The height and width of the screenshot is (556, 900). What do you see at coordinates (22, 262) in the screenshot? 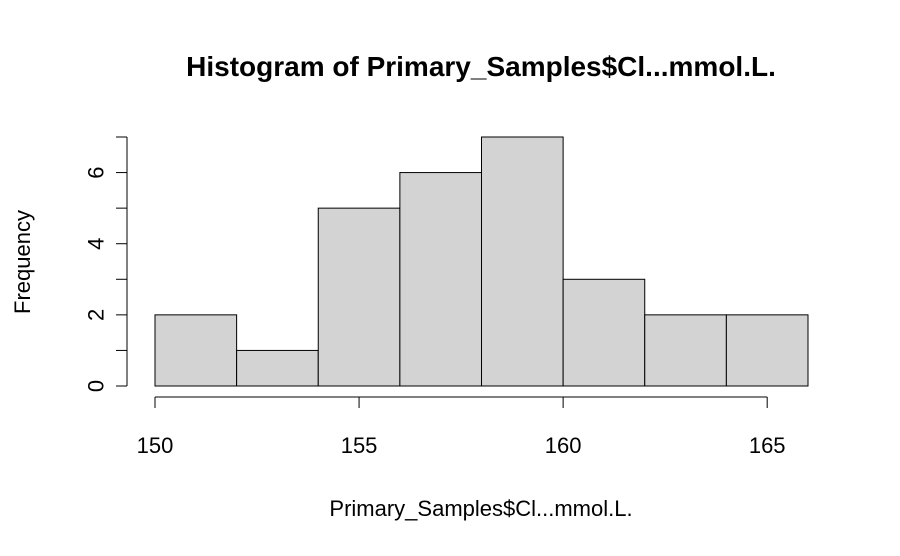
I see `y-axis-label: Frequency` at bounding box center [22, 262].